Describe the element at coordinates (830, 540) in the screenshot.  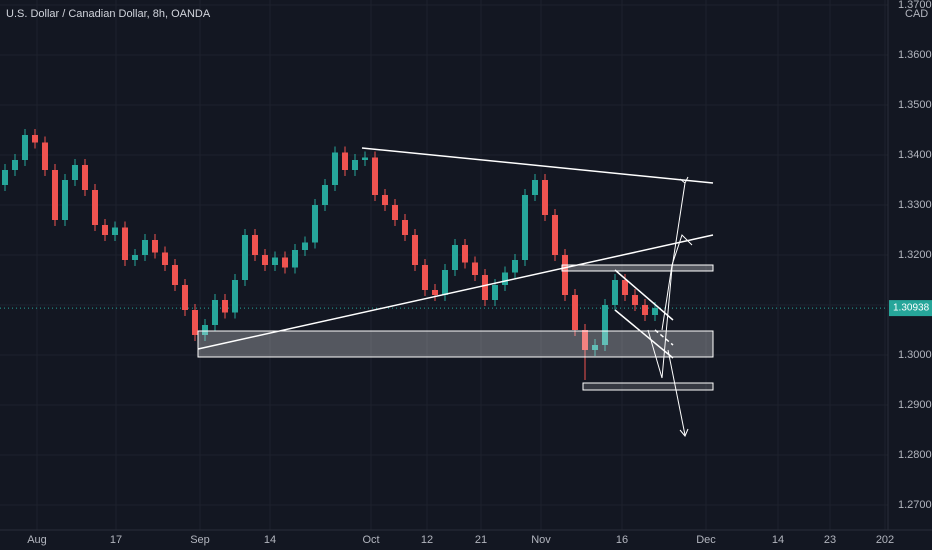
I see `x-tick-label: 23` at that location.